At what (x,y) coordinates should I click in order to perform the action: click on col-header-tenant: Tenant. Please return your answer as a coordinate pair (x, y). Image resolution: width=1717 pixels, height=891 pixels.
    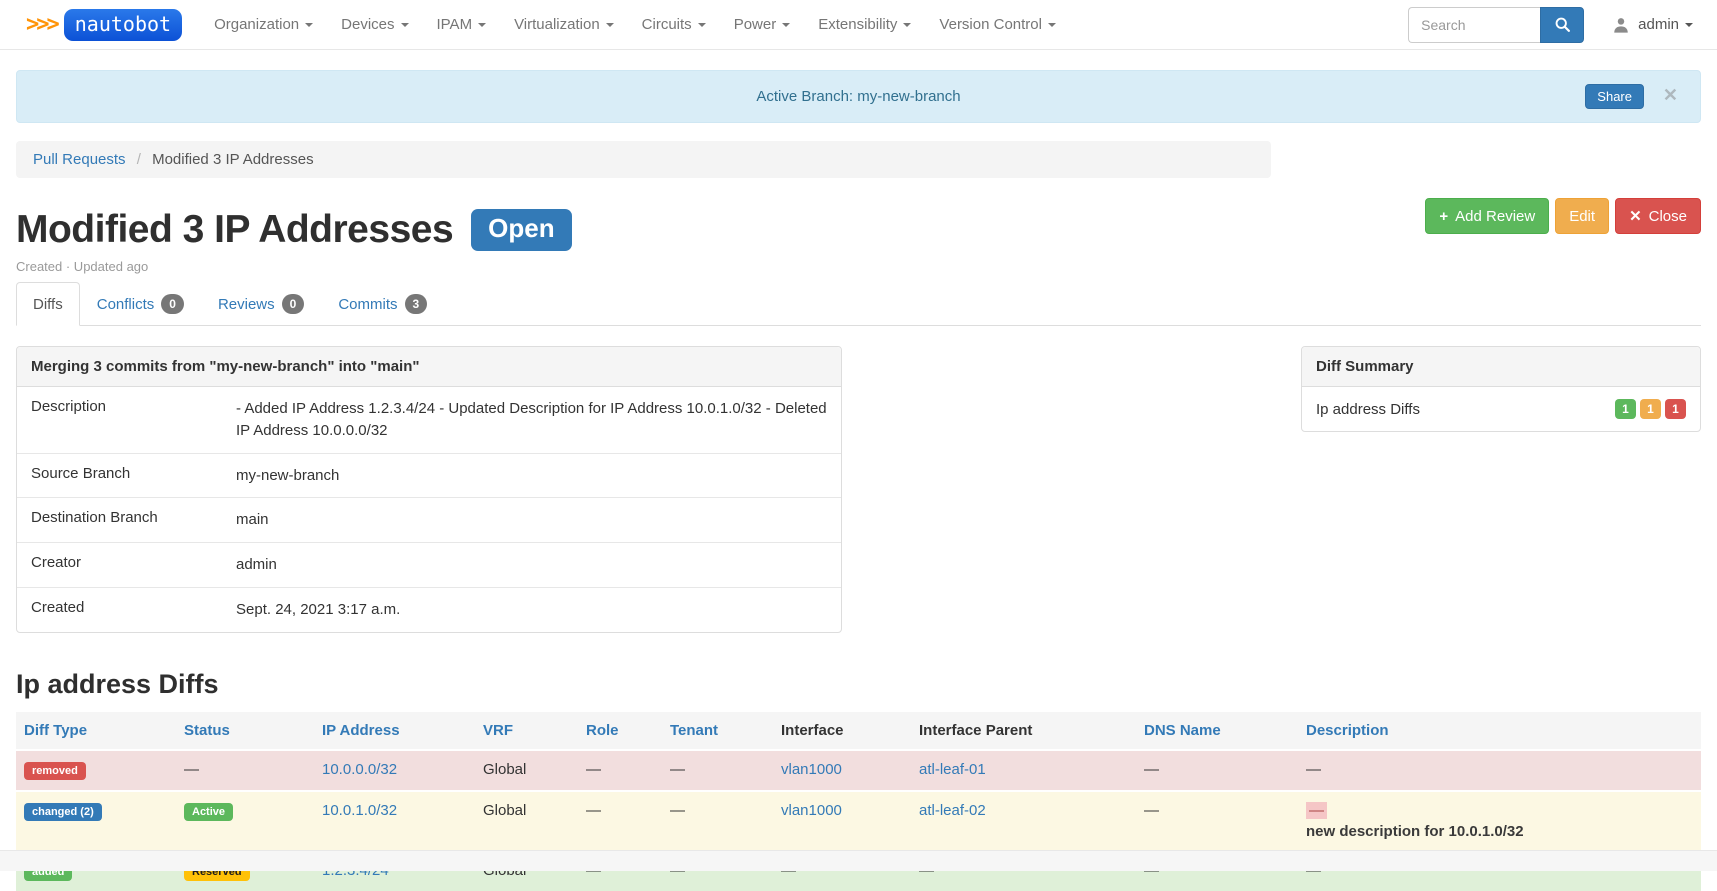
    Looking at the image, I should click on (717, 730).